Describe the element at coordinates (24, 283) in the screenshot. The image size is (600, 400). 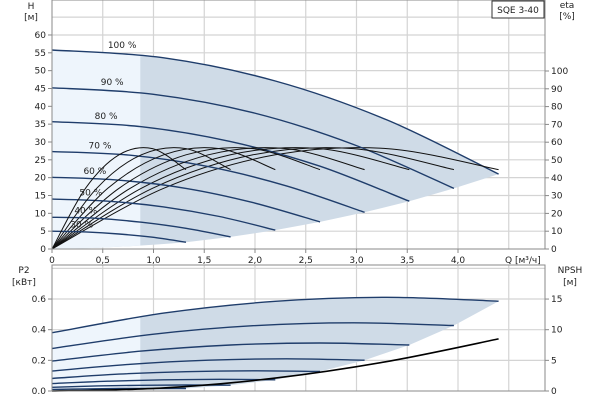
I see `p2-axis-unit: [кВт]` at that location.